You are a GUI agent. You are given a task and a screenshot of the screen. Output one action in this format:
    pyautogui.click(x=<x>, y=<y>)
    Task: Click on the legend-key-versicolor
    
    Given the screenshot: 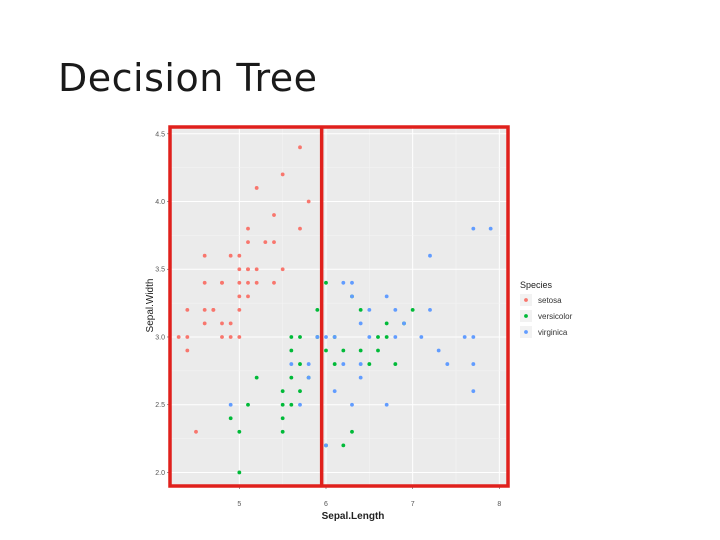 What is the action you would take?
    pyautogui.click(x=526, y=316)
    